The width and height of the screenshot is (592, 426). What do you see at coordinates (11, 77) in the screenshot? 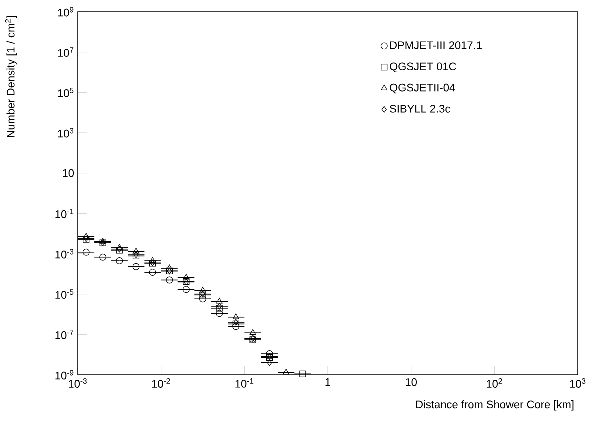
I see `y-axis-title: Number Density [1 / cm$^{2}$]` at bounding box center [11, 77].